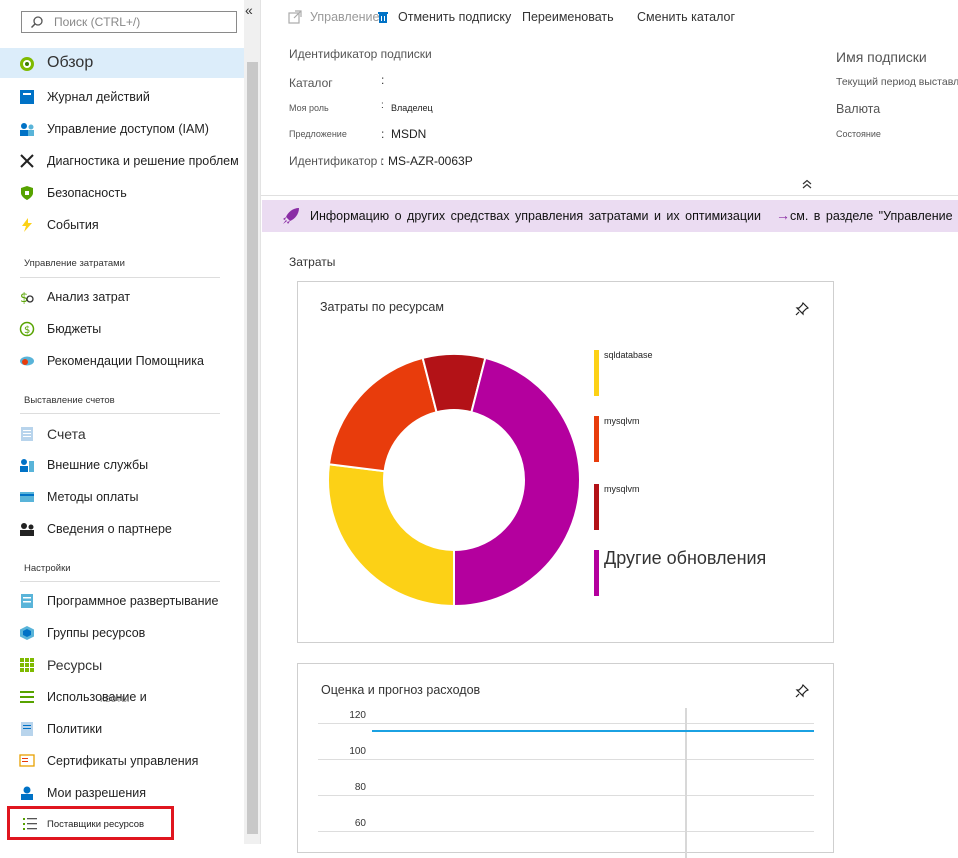  Describe the element at coordinates (96, 824) in the screenshot. I see `sidebar-item-label: Поставщики ресурсов` at that location.